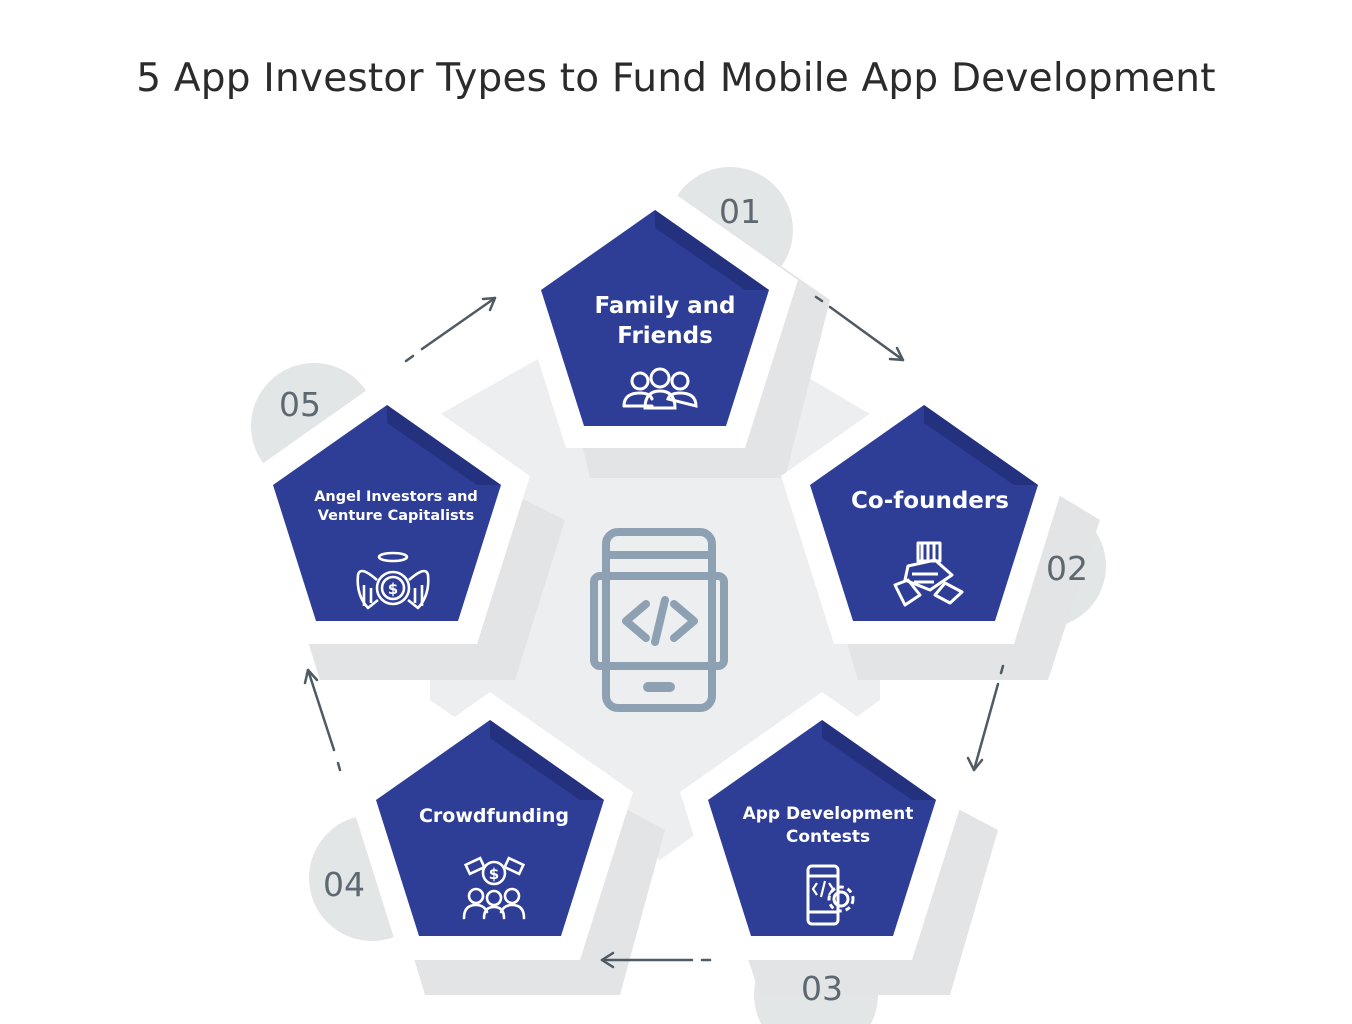 This screenshot has height=1024, width=1352. I want to click on number-05: 05, so click(300, 404).